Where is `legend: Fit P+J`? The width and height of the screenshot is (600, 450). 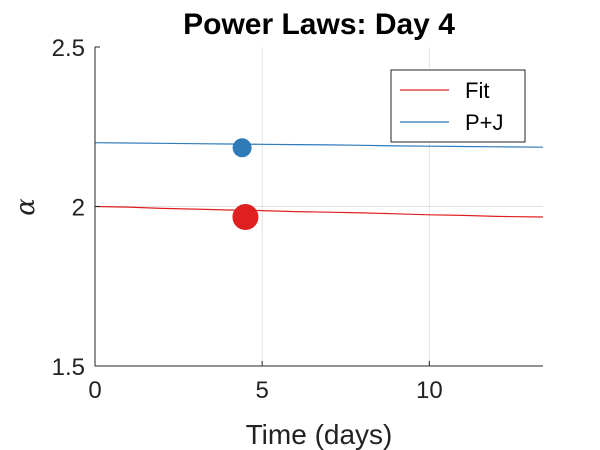
legend: Fit P+J is located at coordinates (458, 106).